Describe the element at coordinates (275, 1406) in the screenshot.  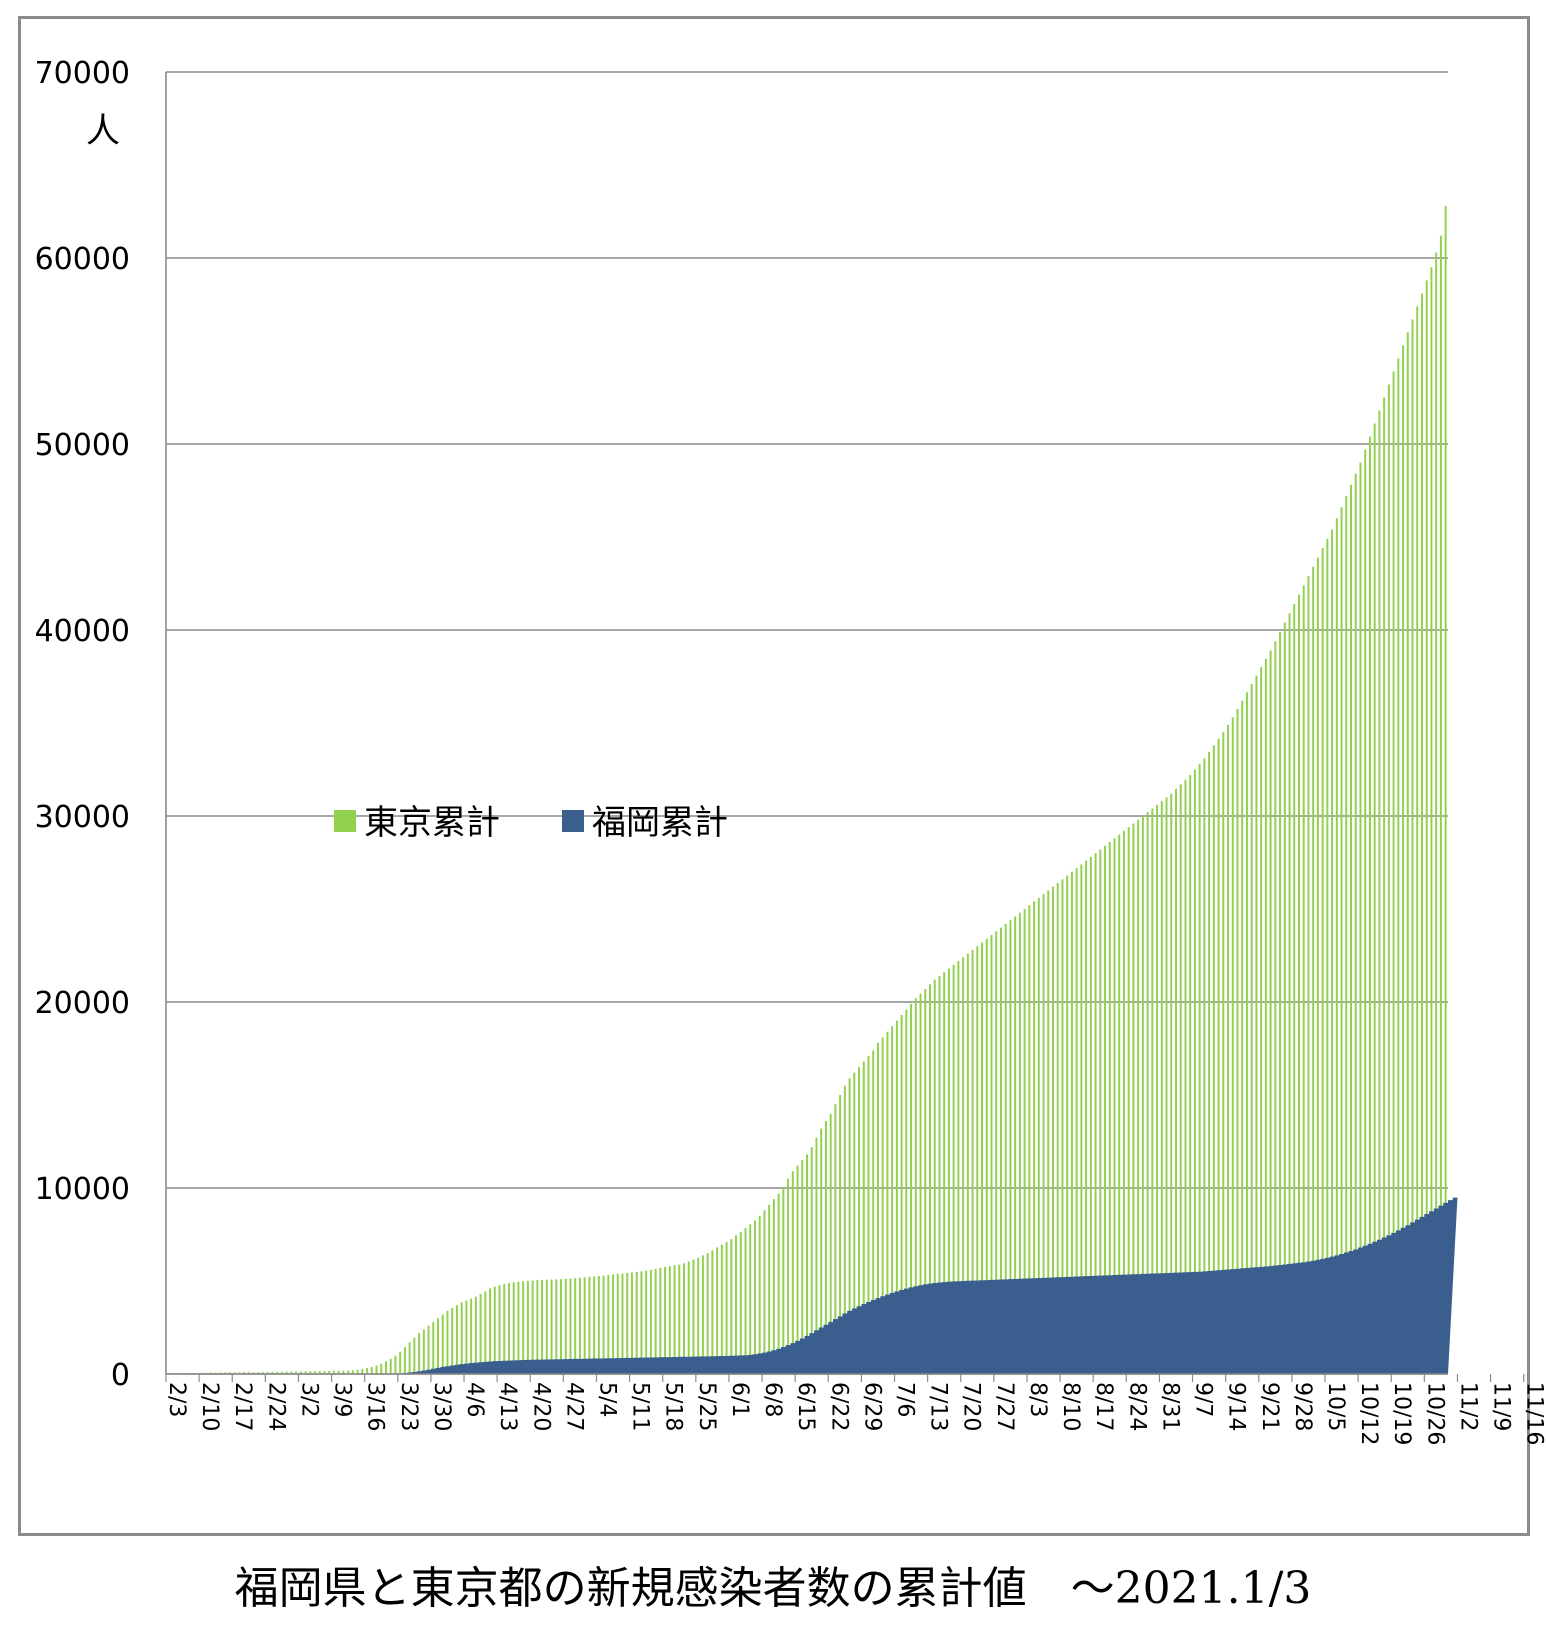
I see `x-tick-label: 2/24` at that location.